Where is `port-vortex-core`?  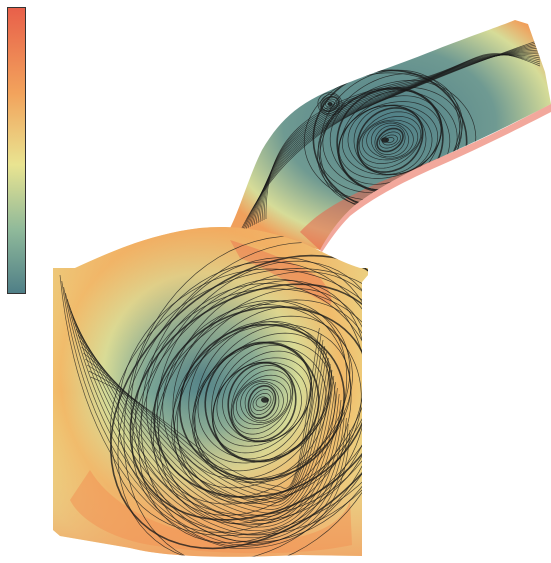 port-vortex-core is located at coordinates (385, 140).